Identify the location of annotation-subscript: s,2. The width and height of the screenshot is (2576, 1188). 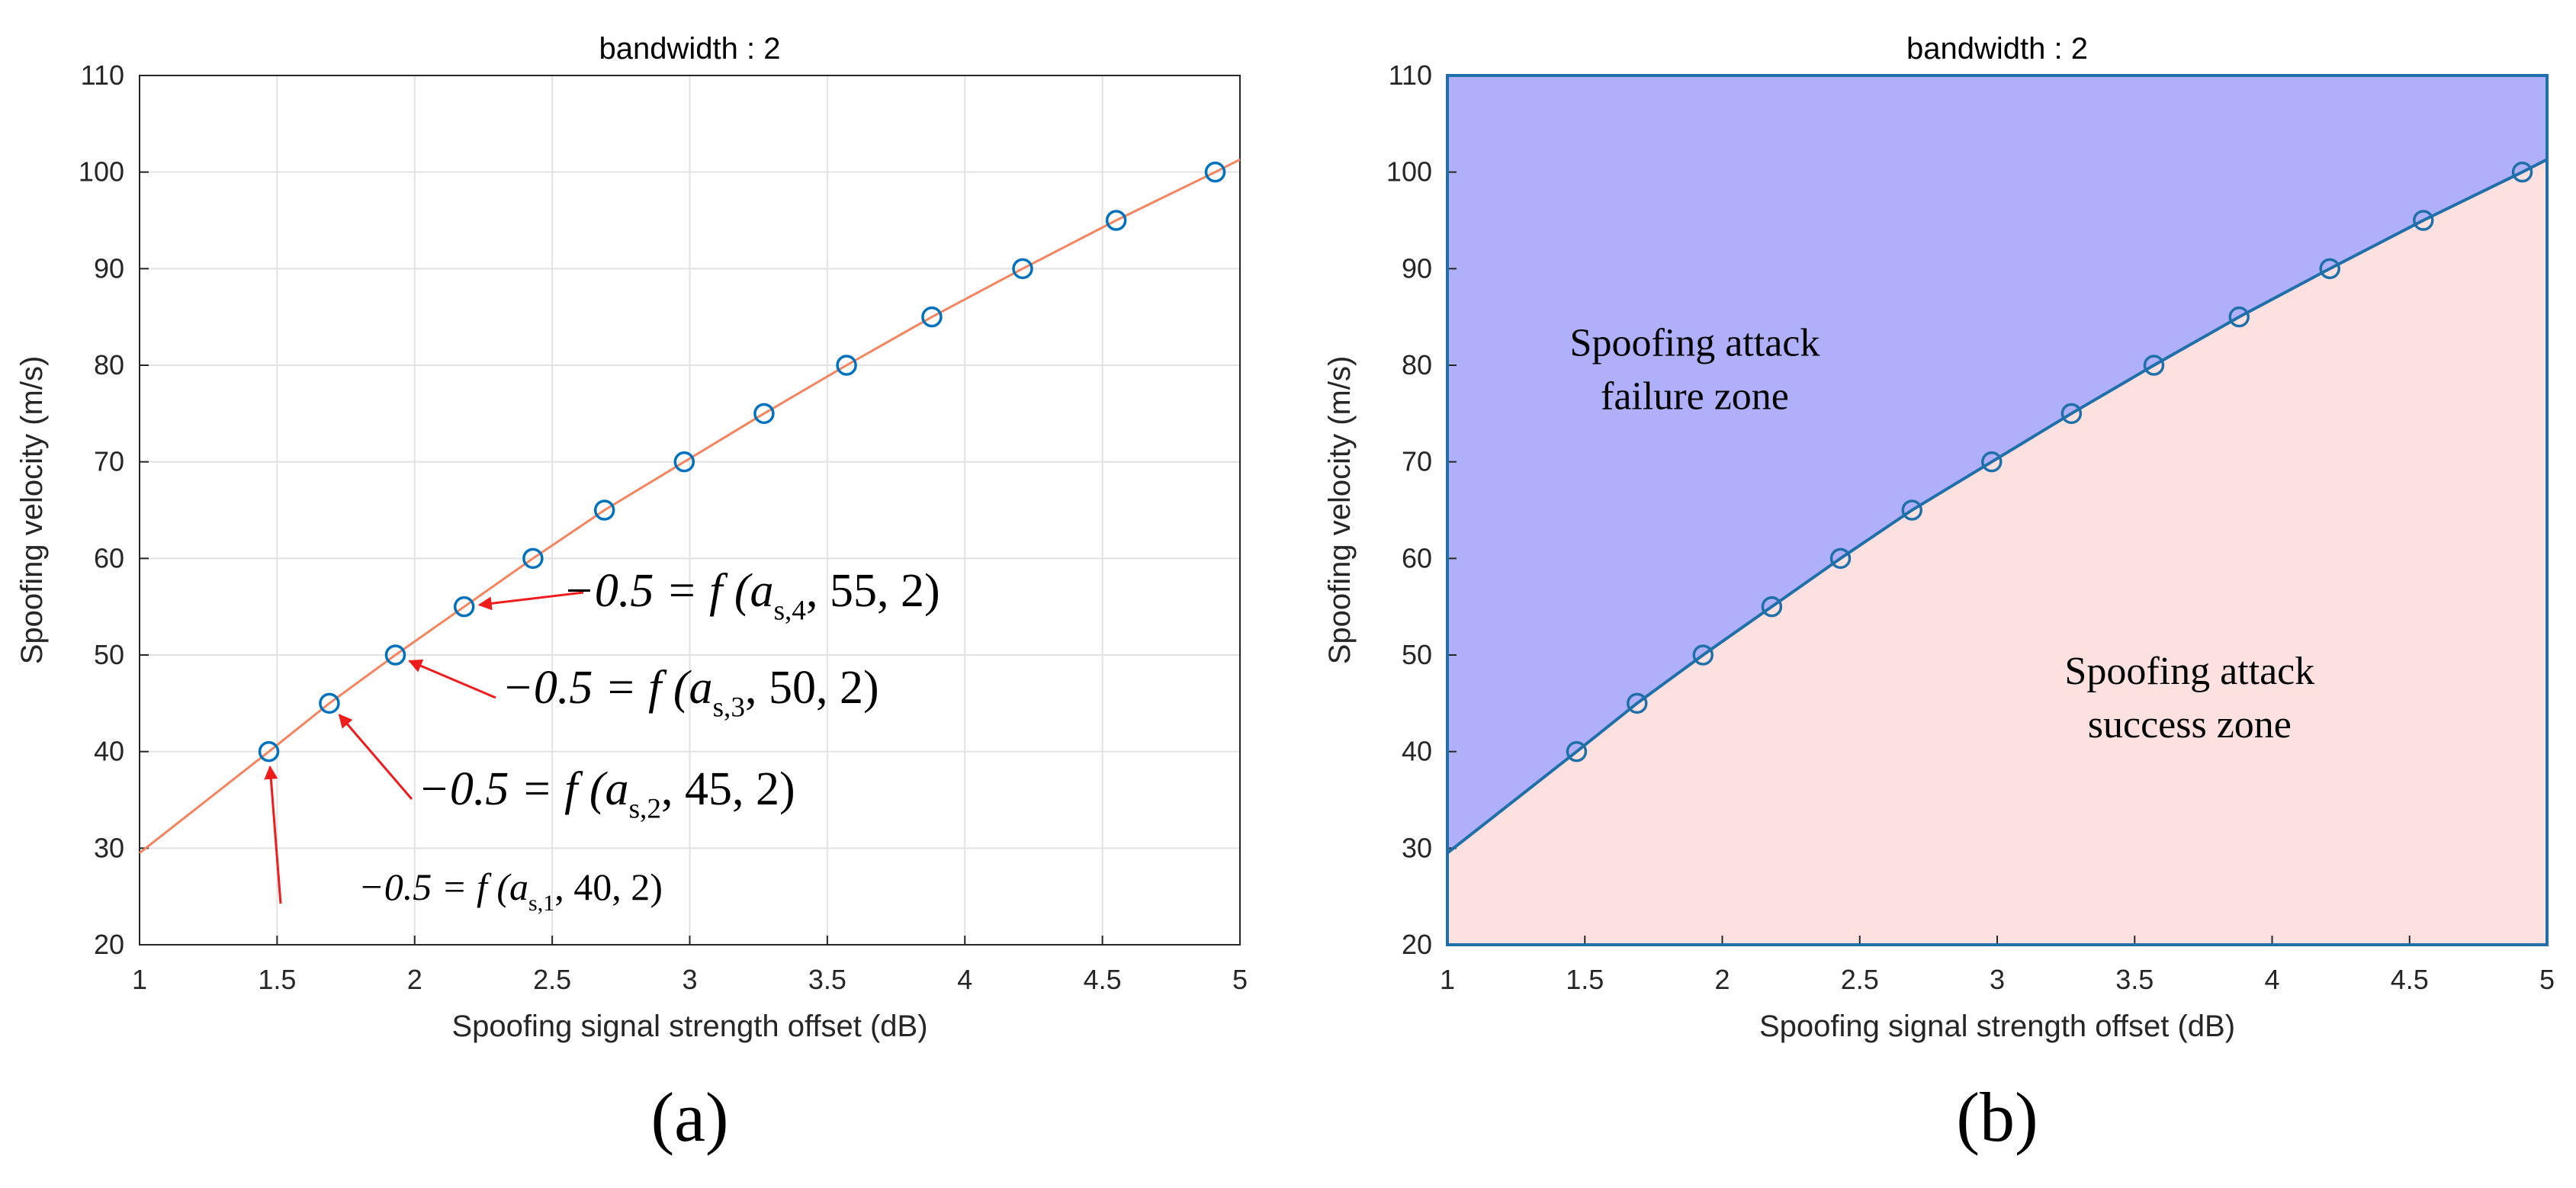
(645, 808).